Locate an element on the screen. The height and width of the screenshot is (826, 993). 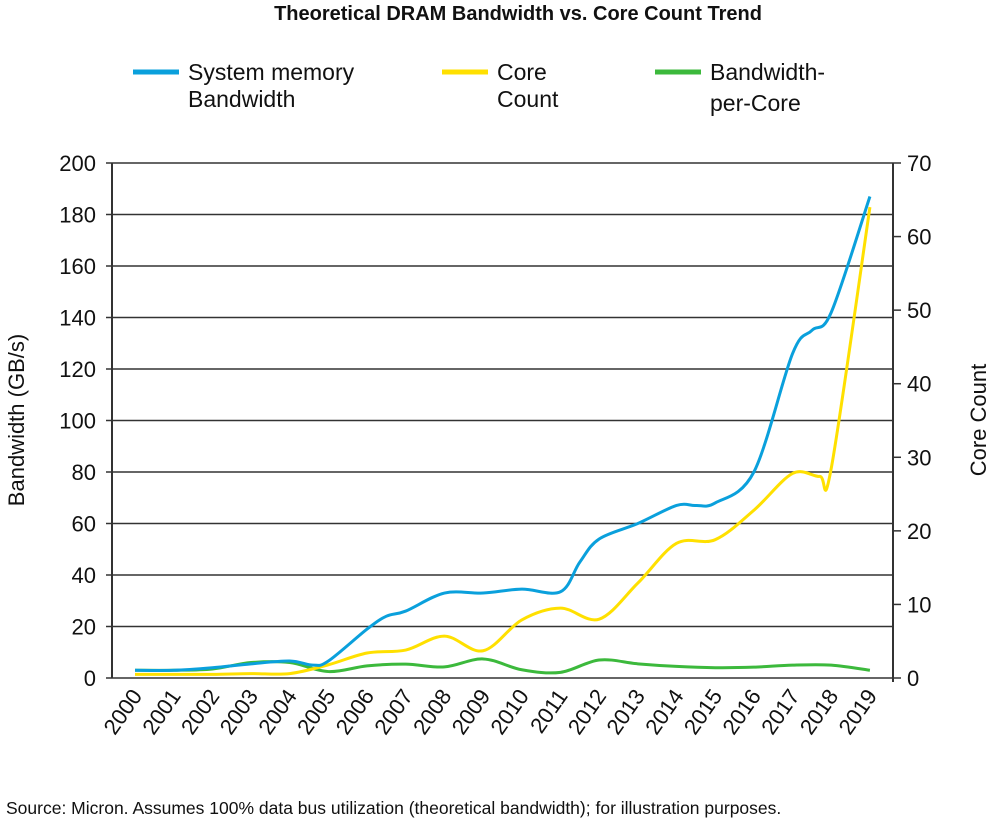
y2-tick-label: 20 is located at coordinates (919, 531).